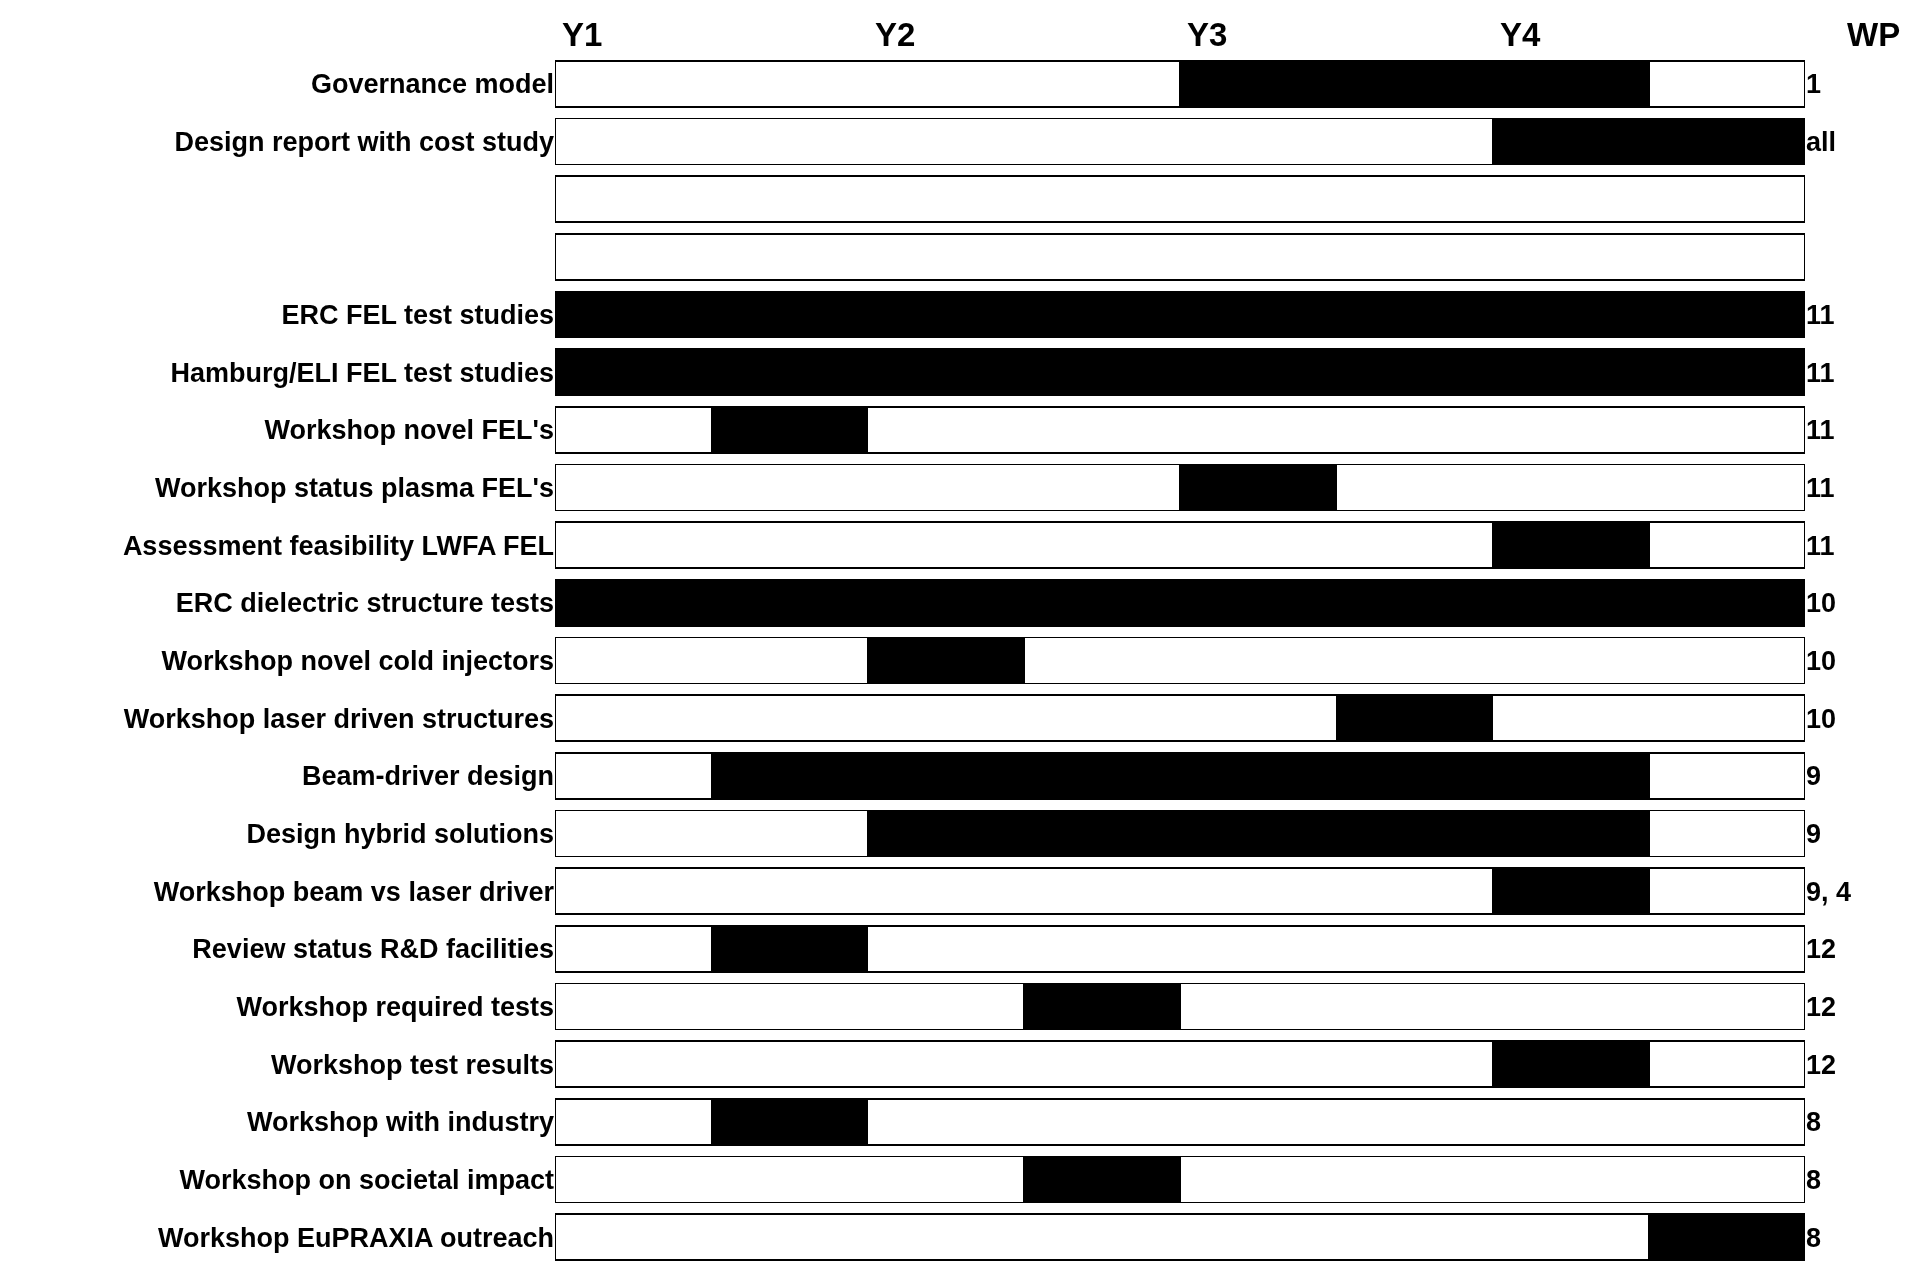 Image resolution: width=1920 pixels, height=1271 pixels. Describe the element at coordinates (362, 372) in the screenshot. I see `y-tick-label: Hamburg/ELI FEL test studies` at that location.